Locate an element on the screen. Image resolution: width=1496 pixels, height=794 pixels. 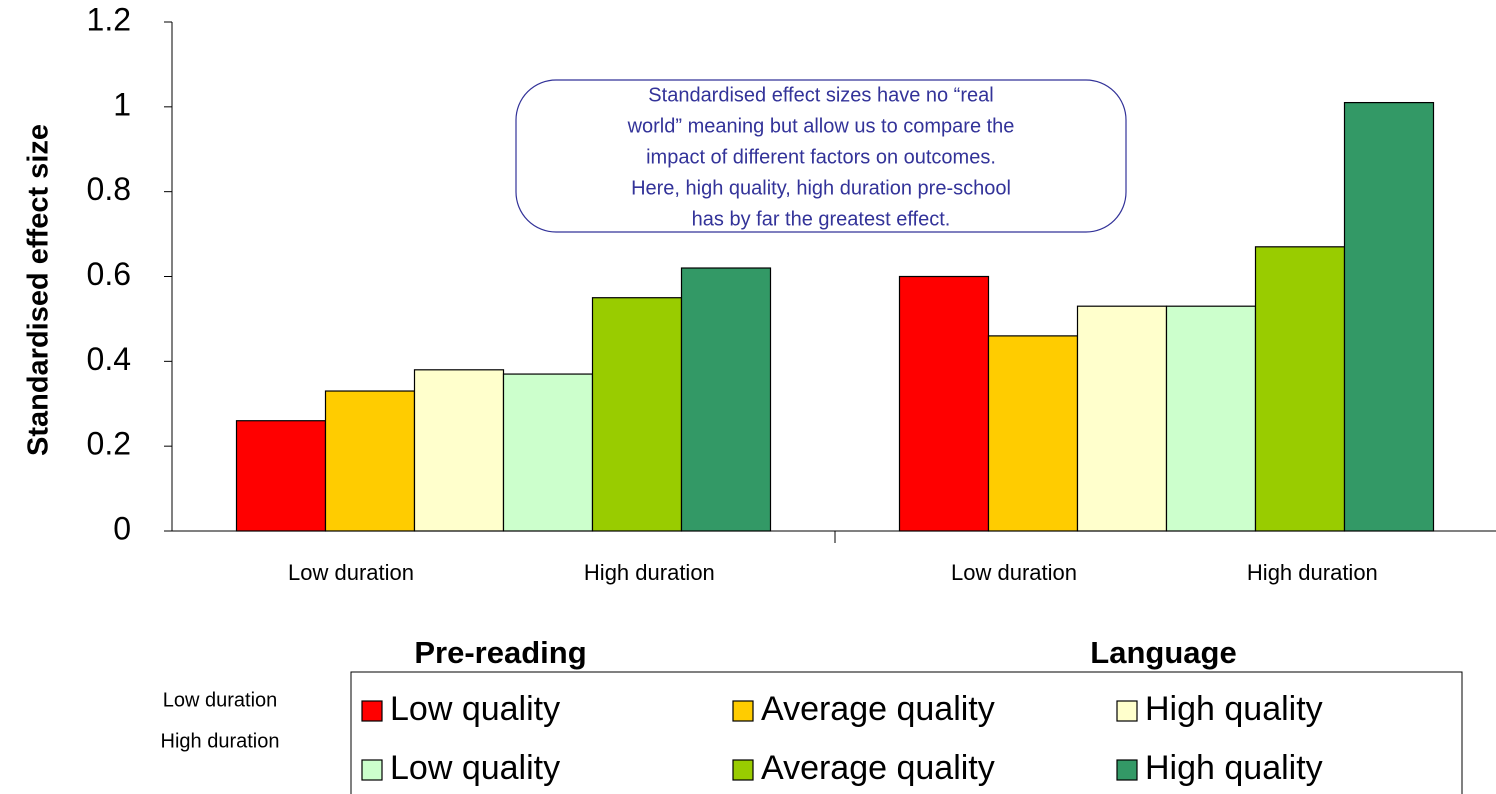
x-category-label: Language is located at coordinates (1163, 652).